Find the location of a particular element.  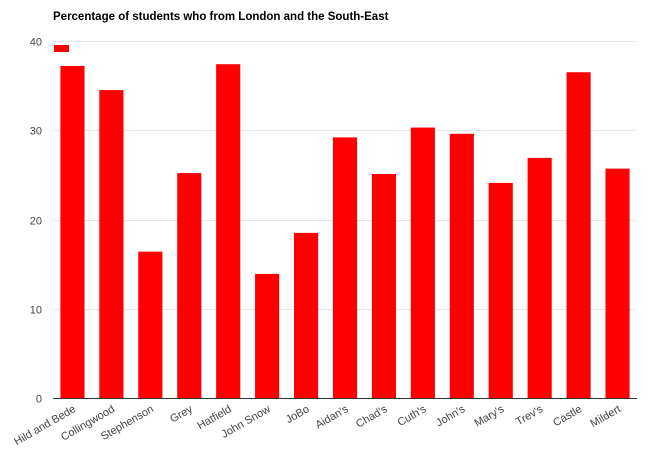

x-tick-label: Grey is located at coordinates (181, 414).